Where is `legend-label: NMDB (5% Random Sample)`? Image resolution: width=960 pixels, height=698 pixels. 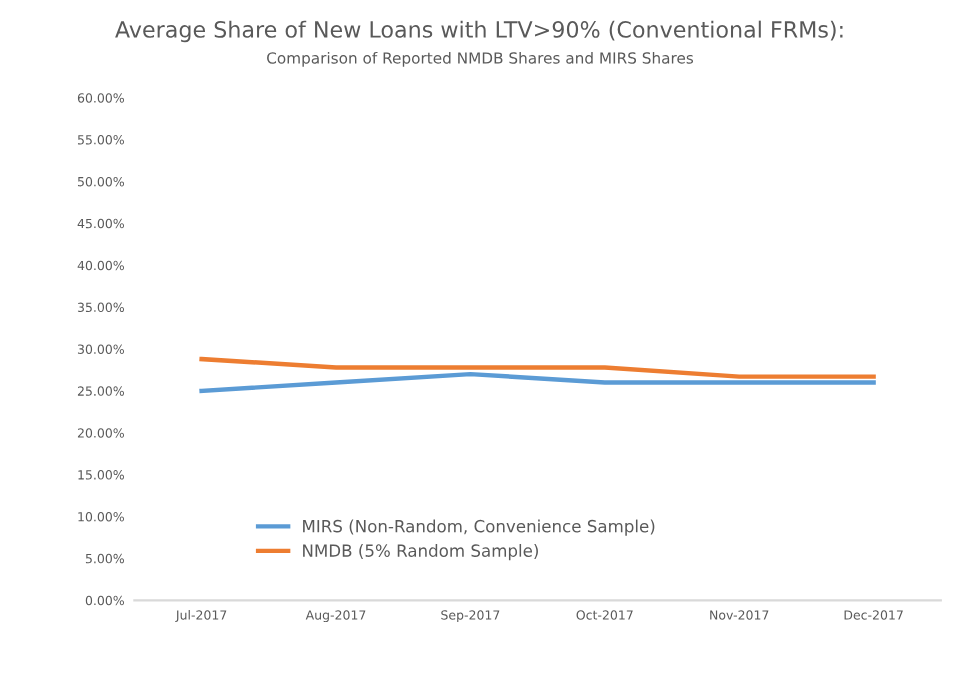 legend-label: NMDB (5% Random Sample) is located at coordinates (420, 552).